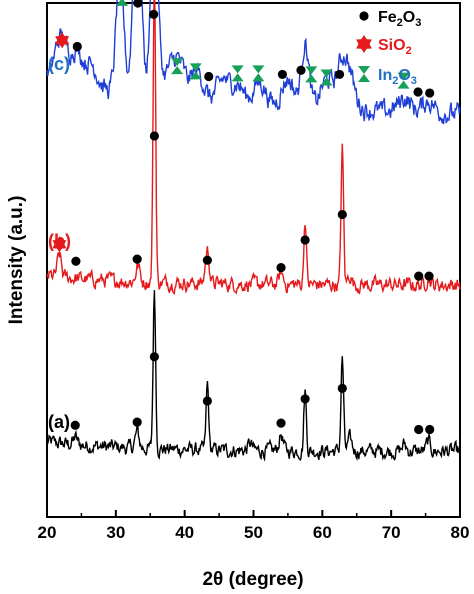 The image size is (474, 594). I want to click on series-label: (c), so click(59, 64).